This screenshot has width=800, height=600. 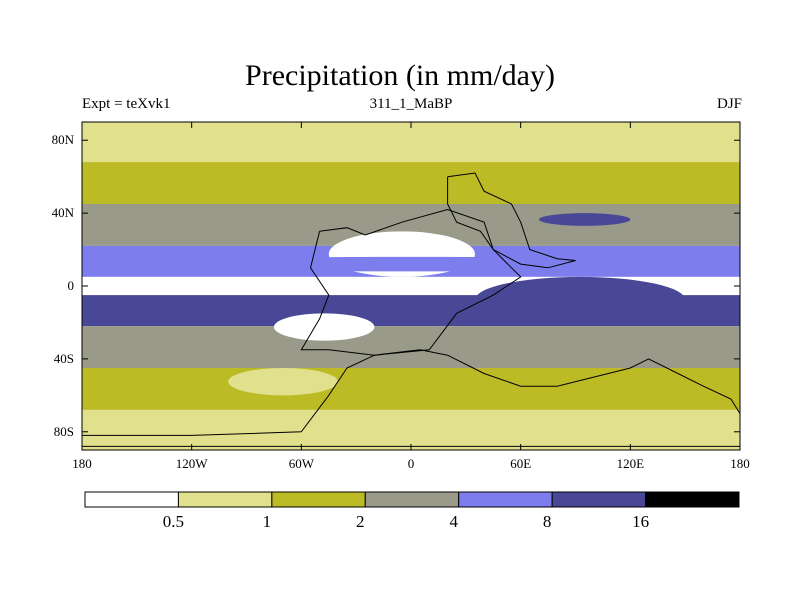 What do you see at coordinates (511, 220) in the screenshot?
I see `northern-continent-outline` at bounding box center [511, 220].